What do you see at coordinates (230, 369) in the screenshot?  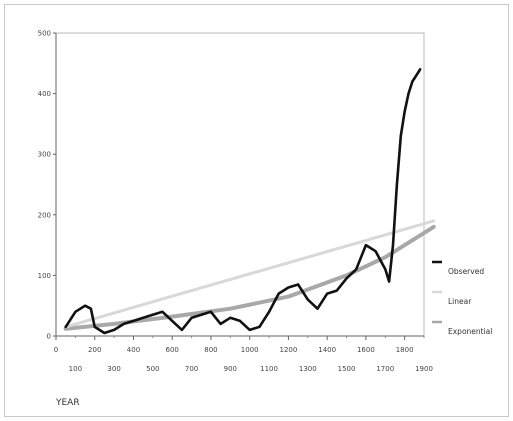 I see `x-tick-label: 900` at bounding box center [230, 369].